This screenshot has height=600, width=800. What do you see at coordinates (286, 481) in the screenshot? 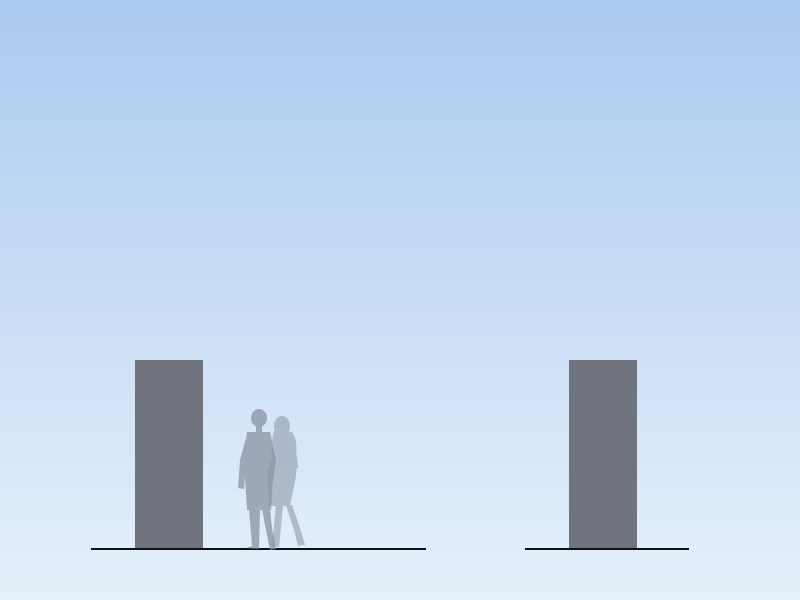
I see `person-woman-silhouette` at bounding box center [286, 481].